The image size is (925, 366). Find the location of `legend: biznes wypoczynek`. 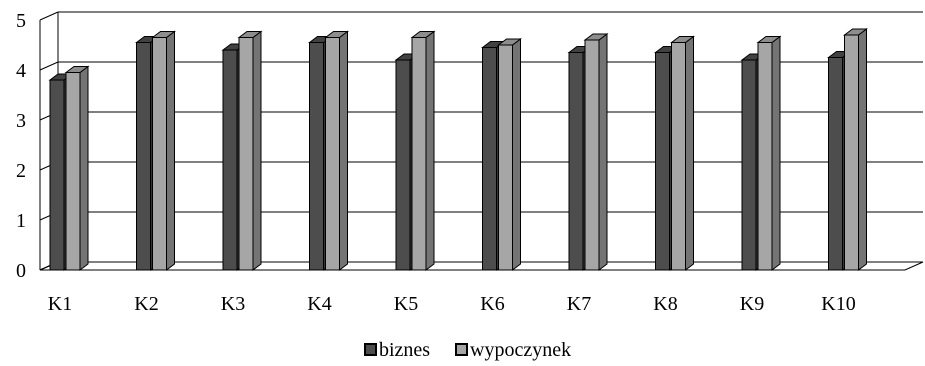

legend: biznes wypoczynek is located at coordinates (467, 350).